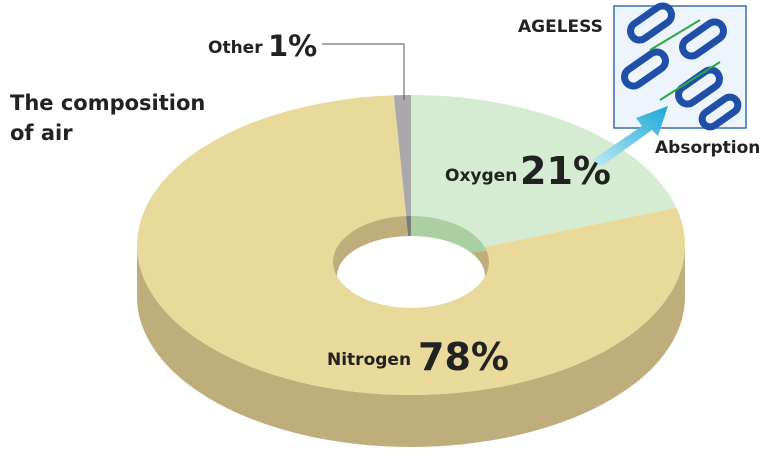  What do you see at coordinates (363, 71) in the screenshot?
I see `leader-line` at bounding box center [363, 71].